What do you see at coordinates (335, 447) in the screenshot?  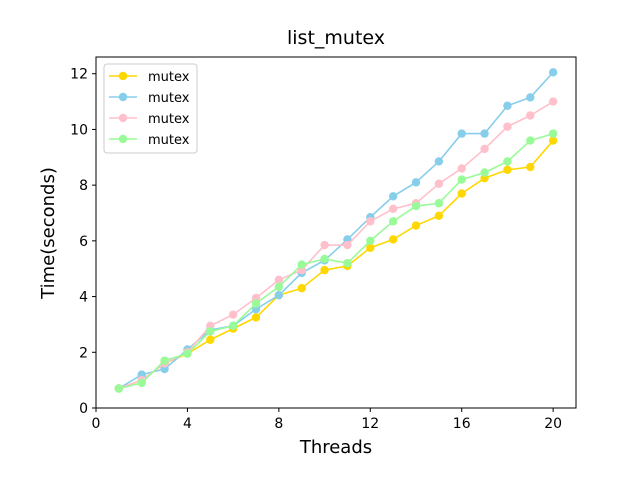 I see `x-axis-label: Threads` at bounding box center [335, 447].